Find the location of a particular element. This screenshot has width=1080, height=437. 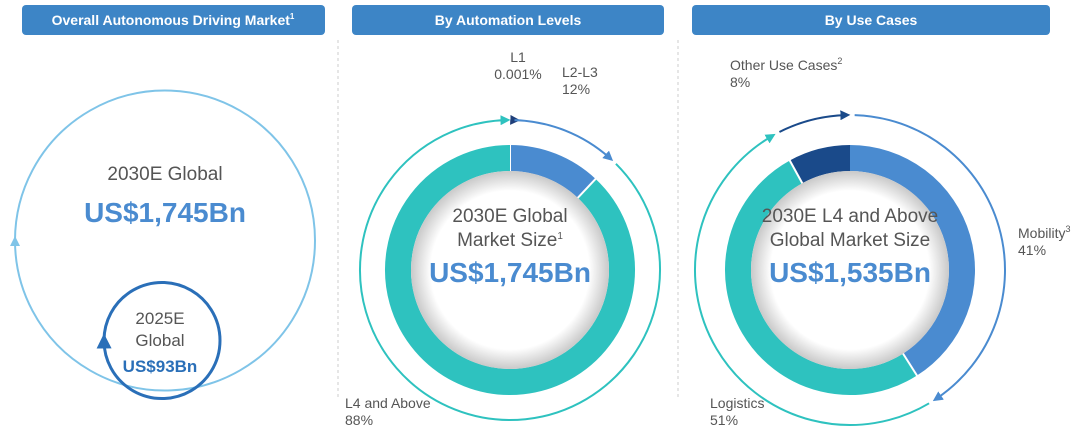

center-line: 2030E Global is located at coordinates (509, 216).